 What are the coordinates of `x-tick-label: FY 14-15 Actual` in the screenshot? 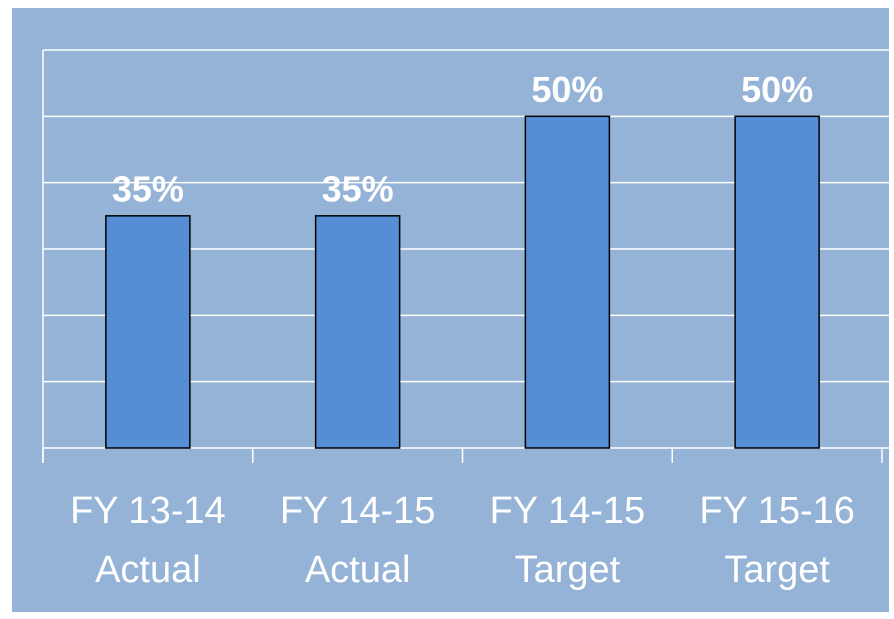 It's located at (357, 540).